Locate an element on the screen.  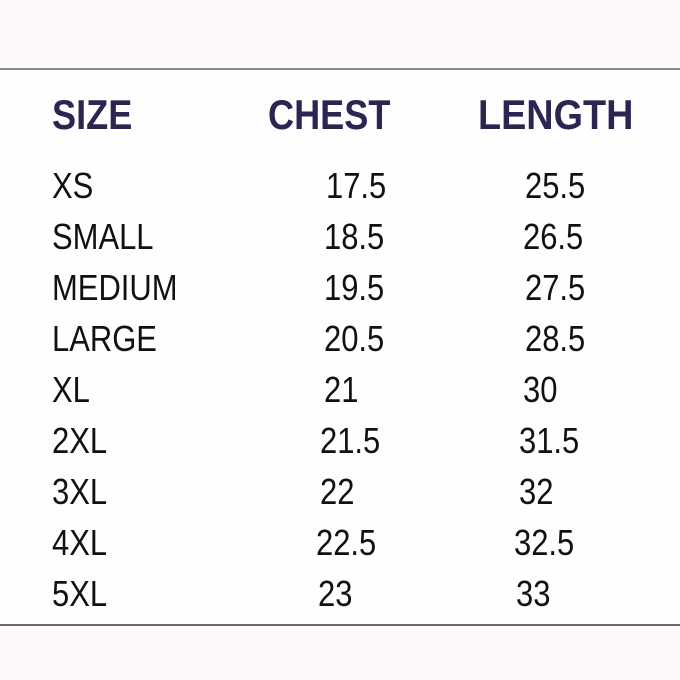
cell-size: LARGE is located at coordinates (104, 338).